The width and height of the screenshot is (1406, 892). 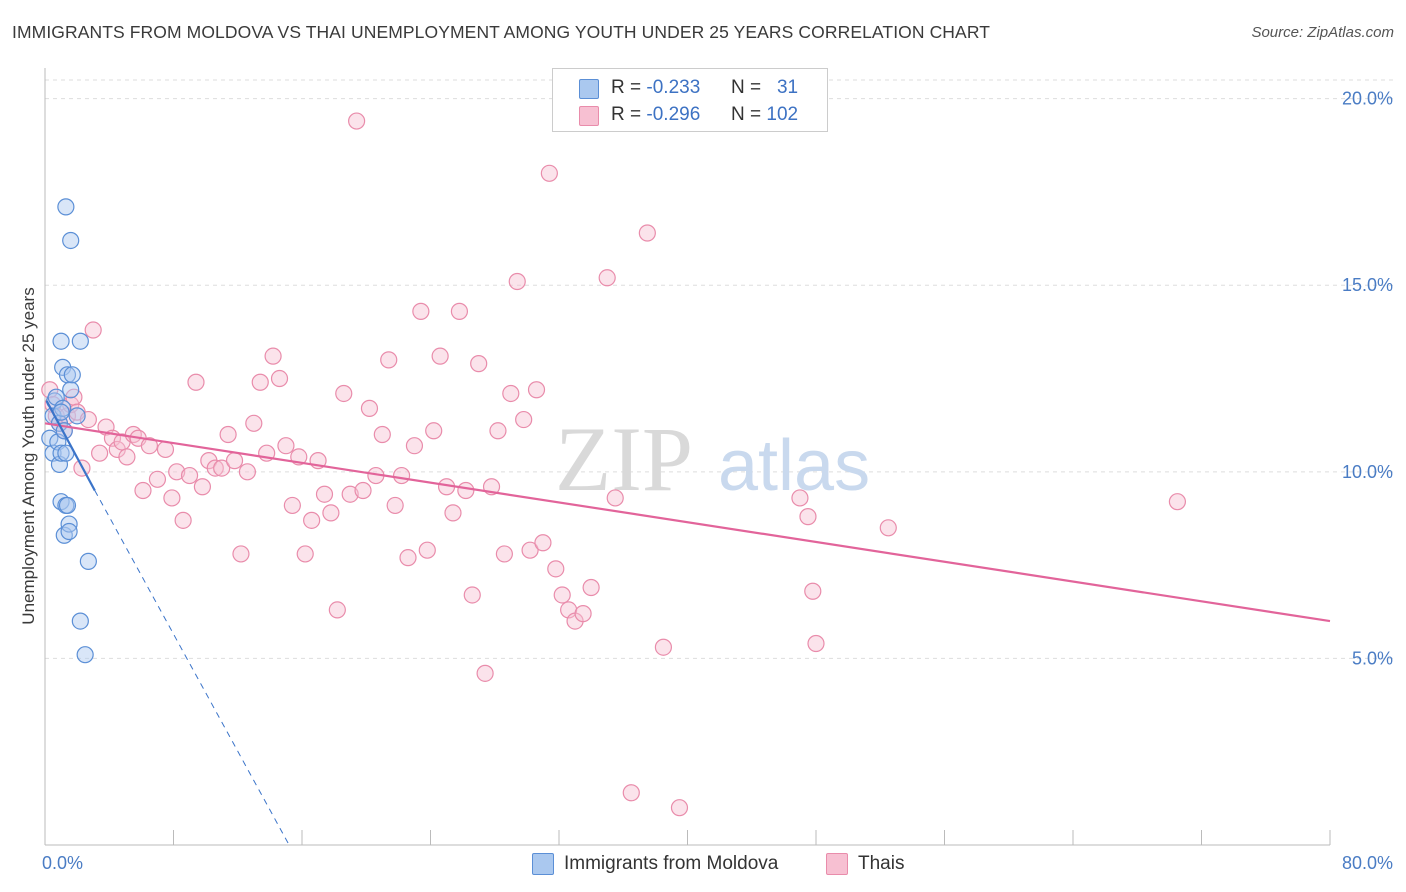 What do you see at coordinates (671, 863) in the screenshot?
I see `series-label-moldova: Immigrants from Moldova` at bounding box center [671, 863].